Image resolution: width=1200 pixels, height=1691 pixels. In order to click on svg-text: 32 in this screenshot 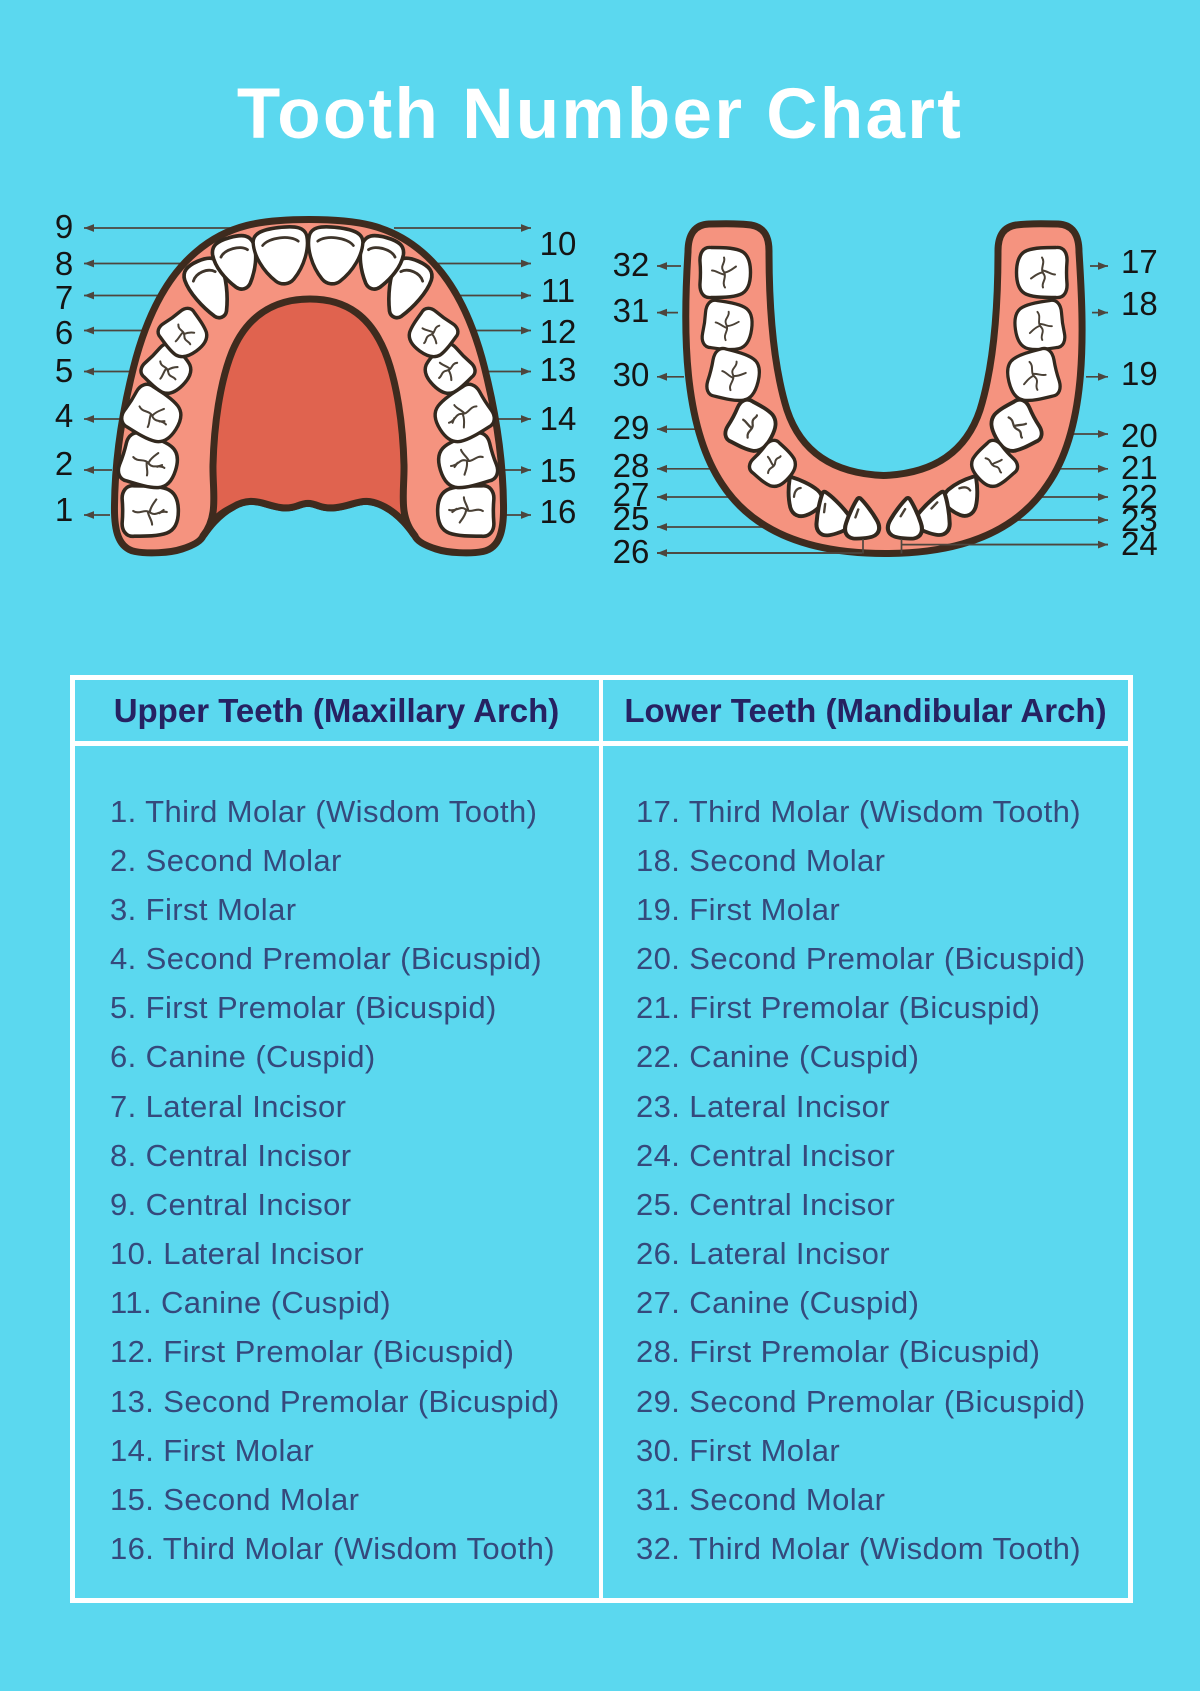, I will do `click(631, 264)`.